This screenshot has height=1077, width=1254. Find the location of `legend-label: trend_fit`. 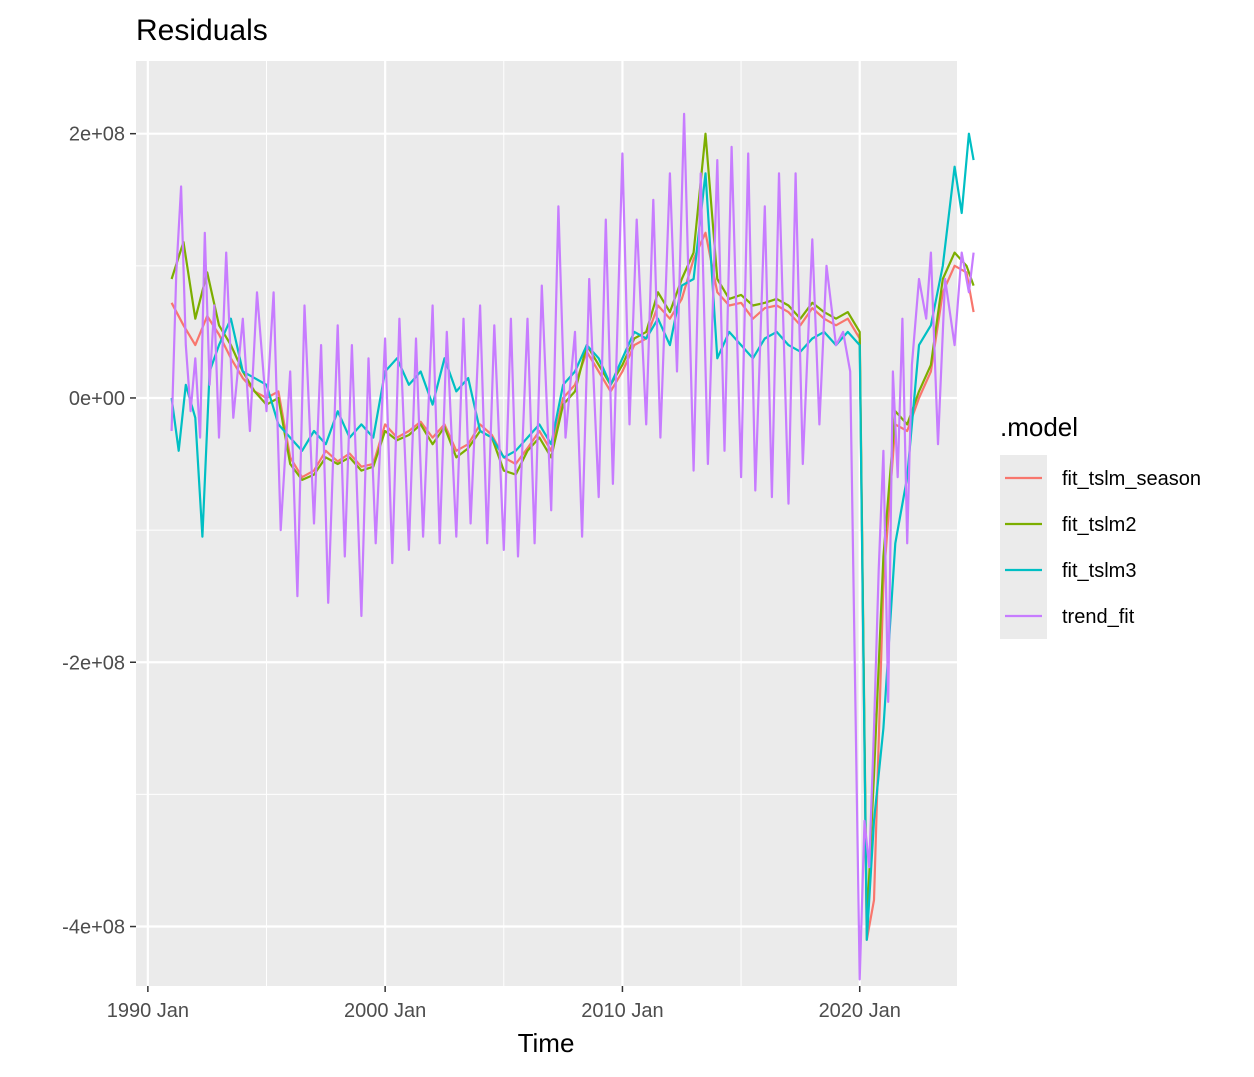

legend-label: trend_fit is located at coordinates (1098, 617).